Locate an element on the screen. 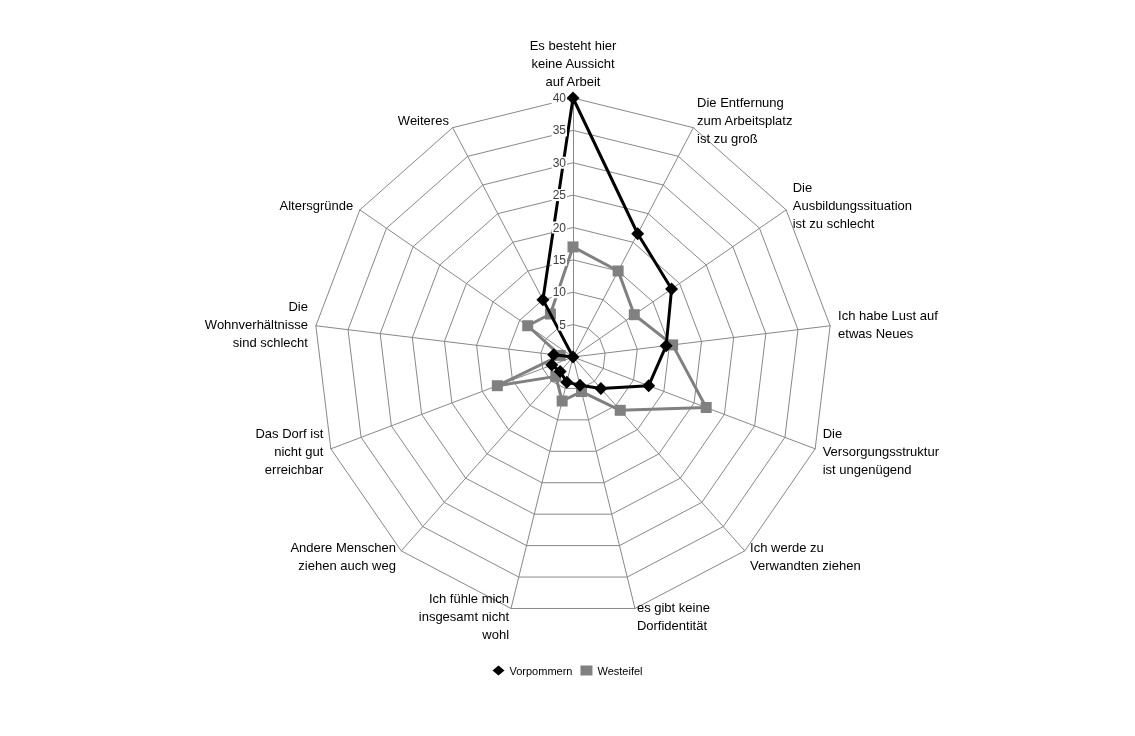 The width and height of the screenshot is (1135, 736). spoke-label: Ich fühle mich insgesamt nicht wohl is located at coordinates (464, 616).